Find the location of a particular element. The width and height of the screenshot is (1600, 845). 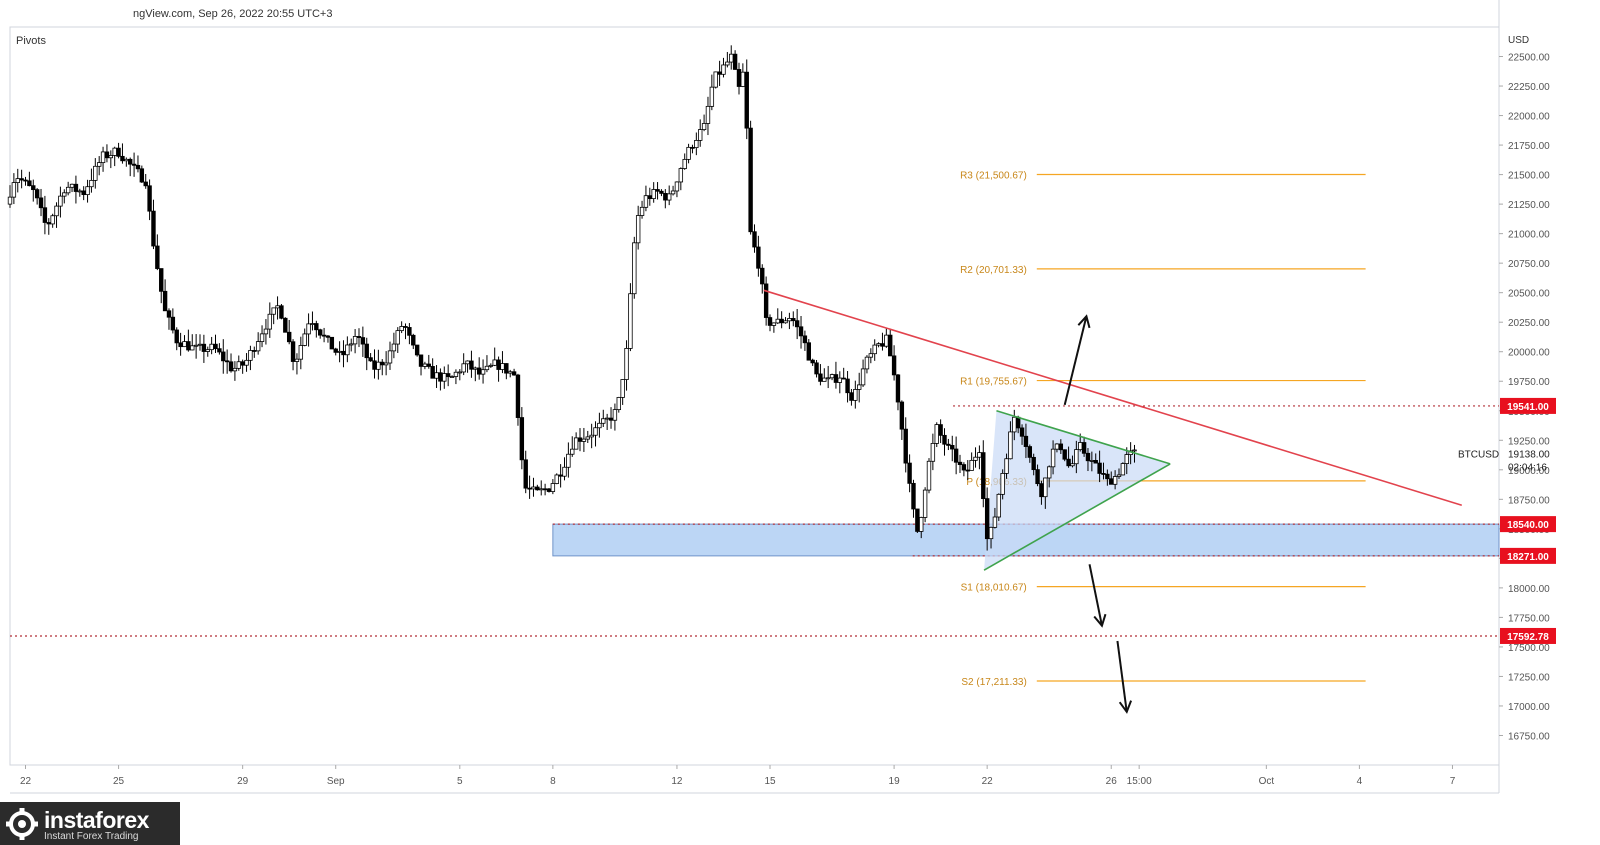

y-tick-label: 20000.00 is located at coordinates (1529, 353).